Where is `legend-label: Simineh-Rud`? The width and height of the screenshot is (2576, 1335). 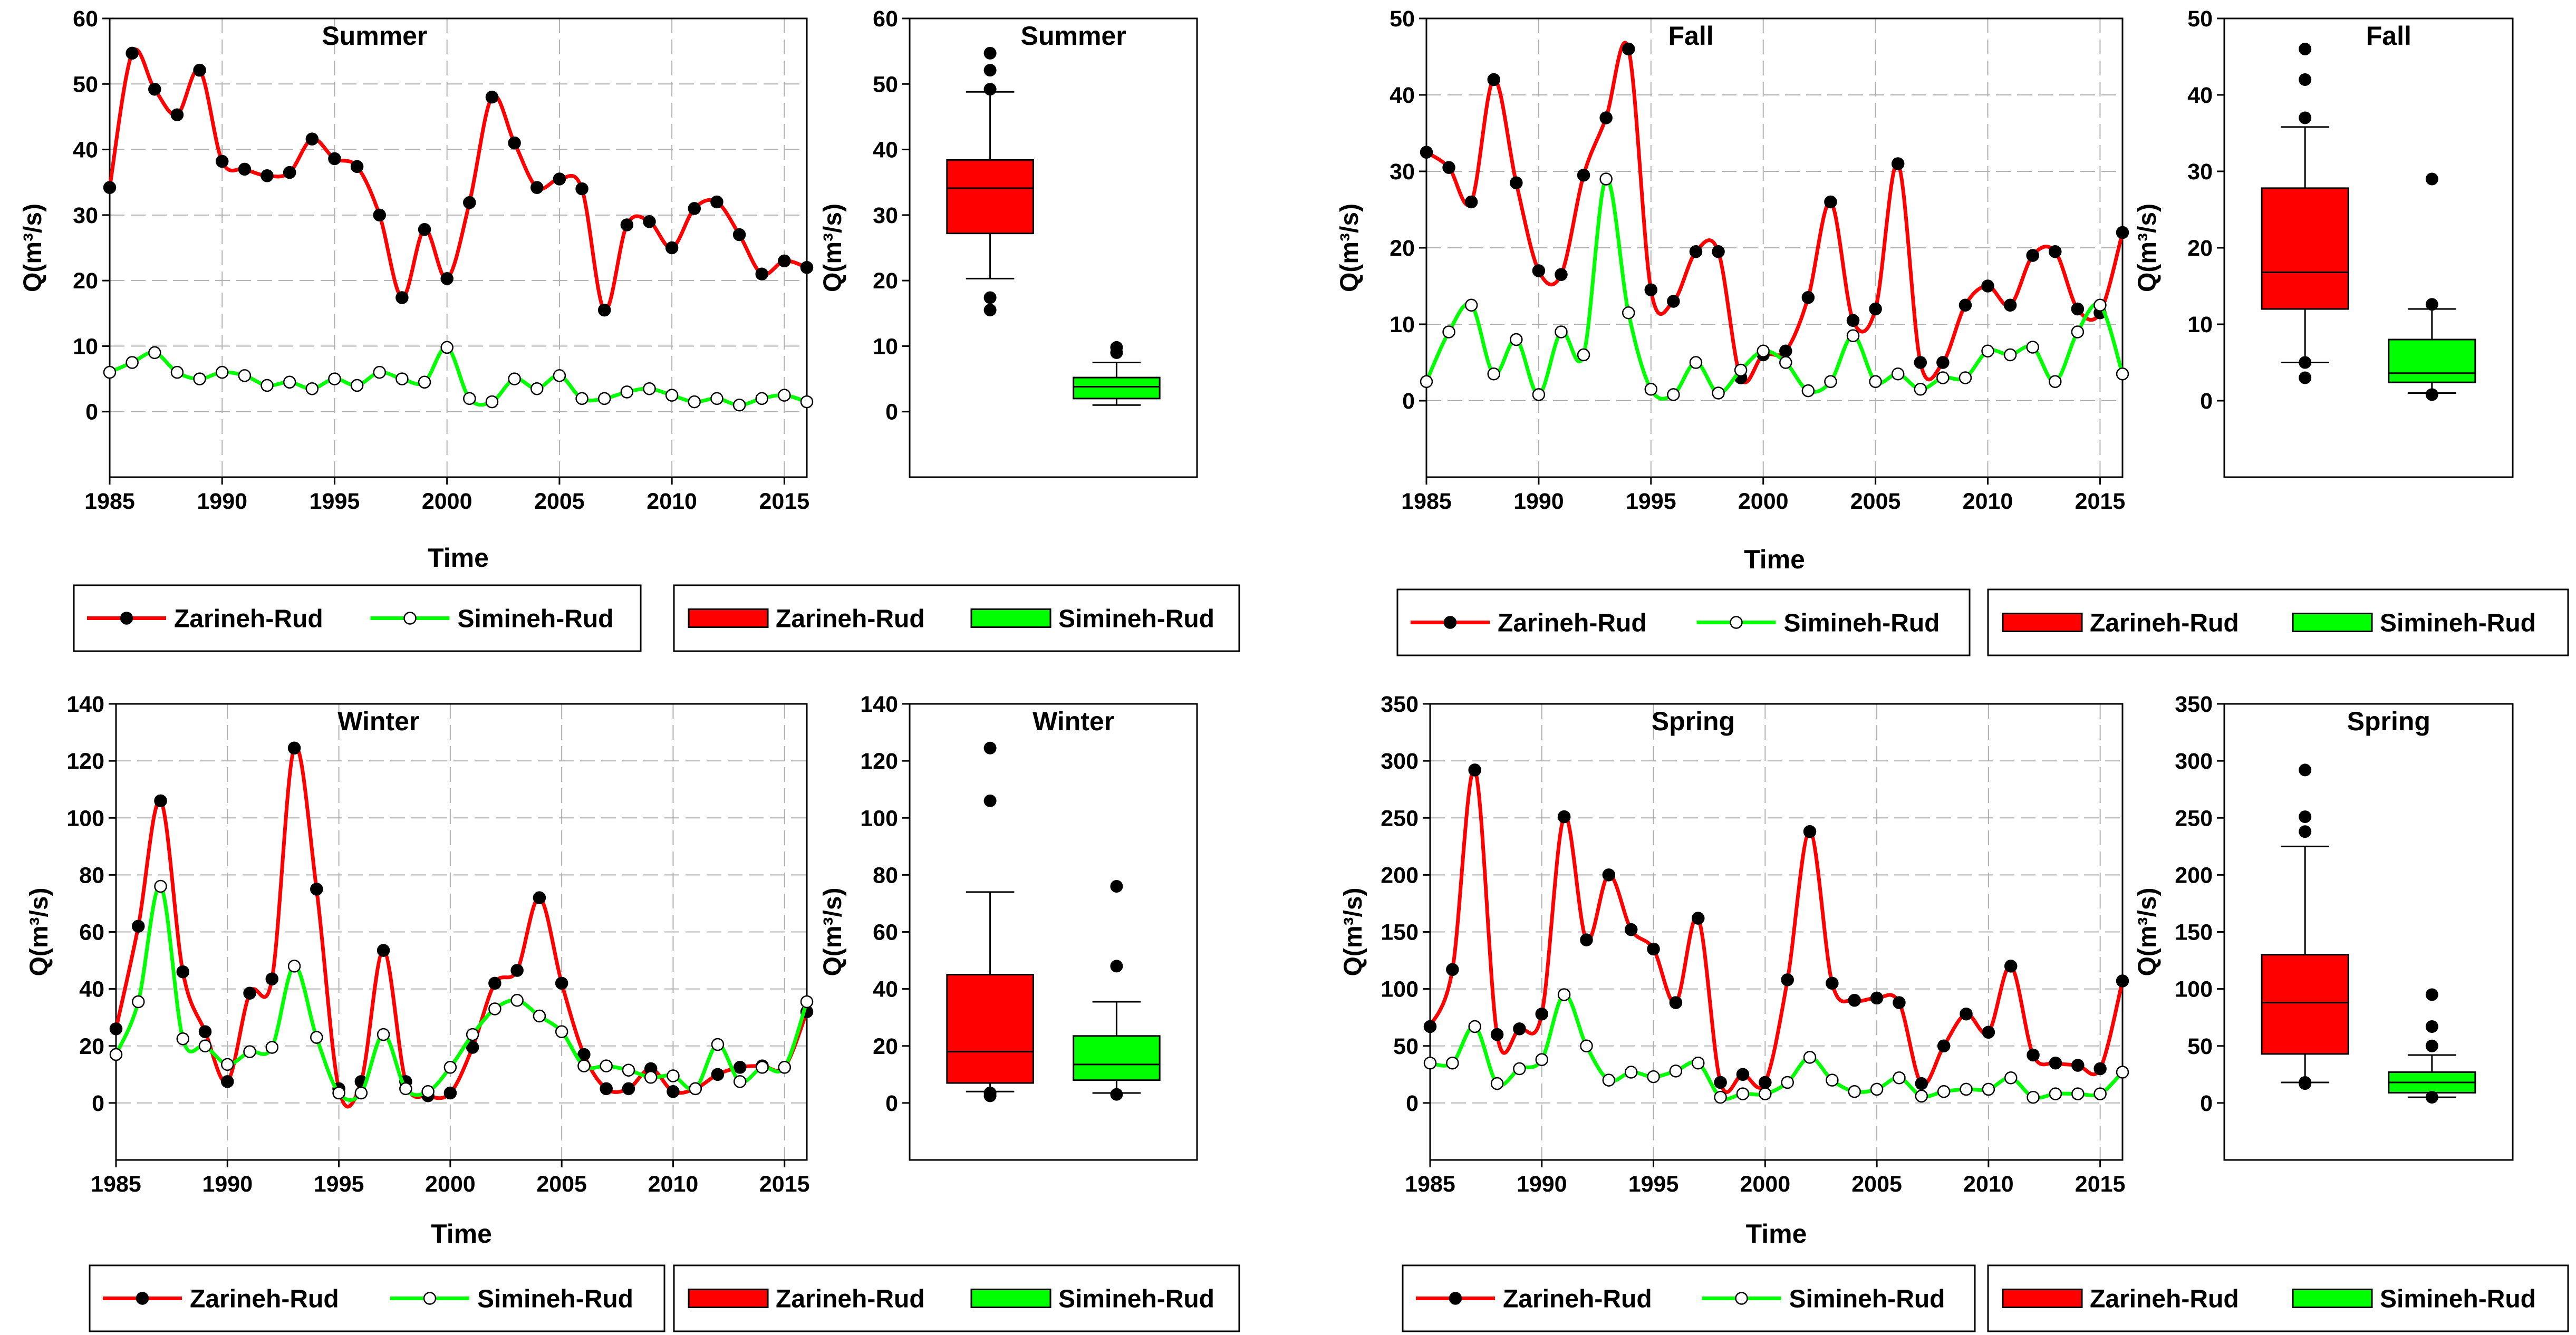
legend-label: Simineh-Rud is located at coordinates (2458, 623).